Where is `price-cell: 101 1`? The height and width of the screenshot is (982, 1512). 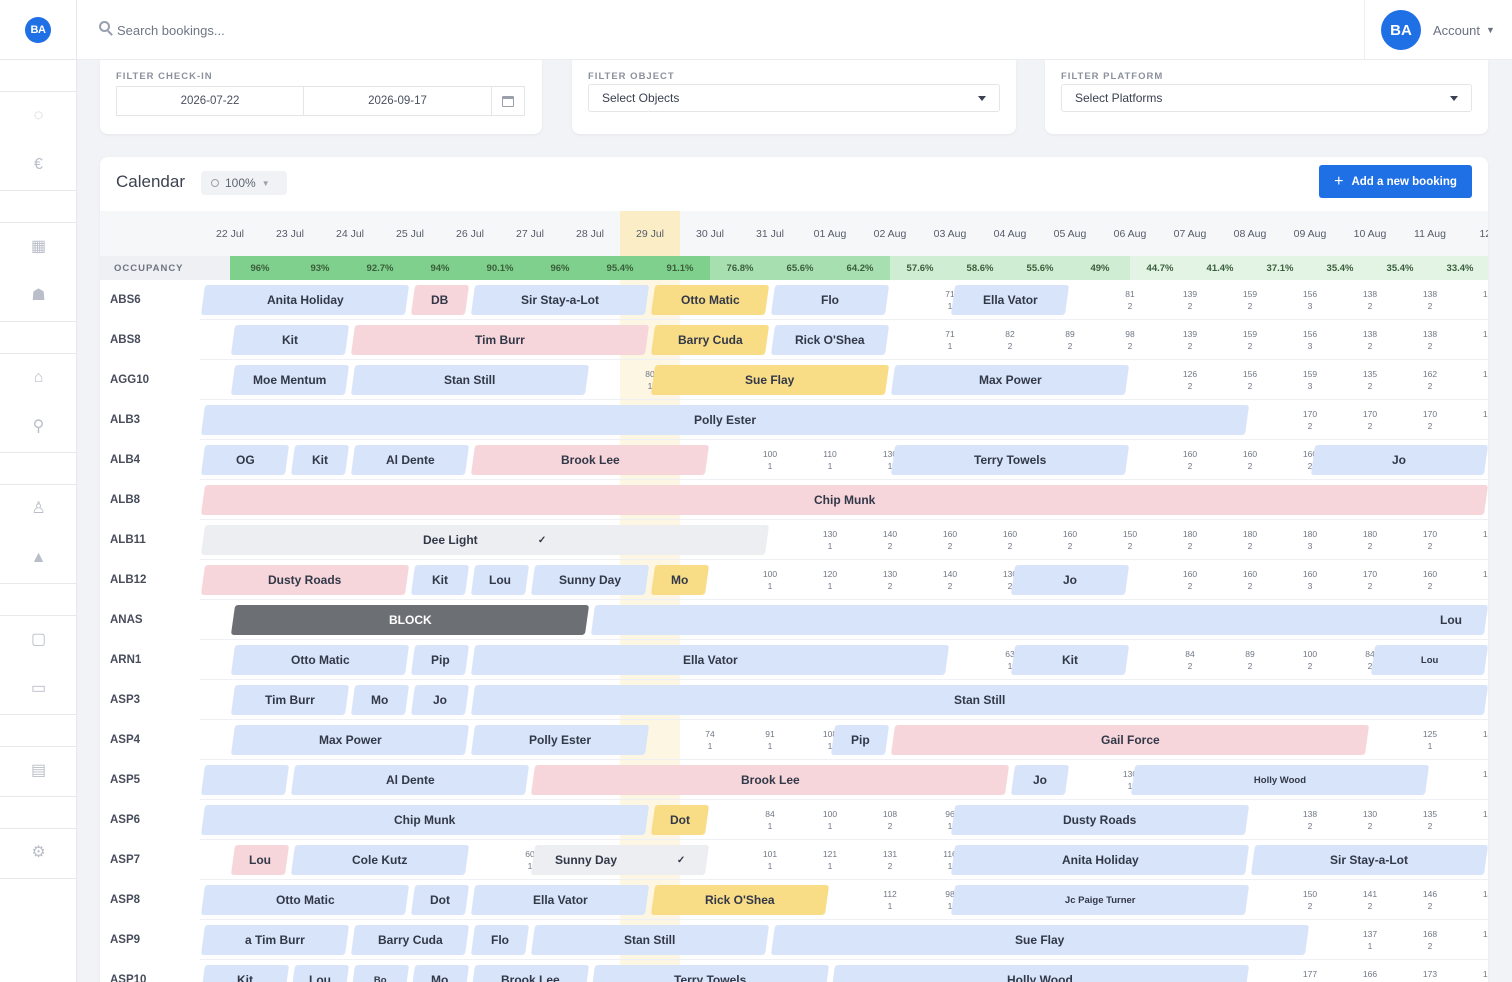 price-cell: 101 1 is located at coordinates (770, 860).